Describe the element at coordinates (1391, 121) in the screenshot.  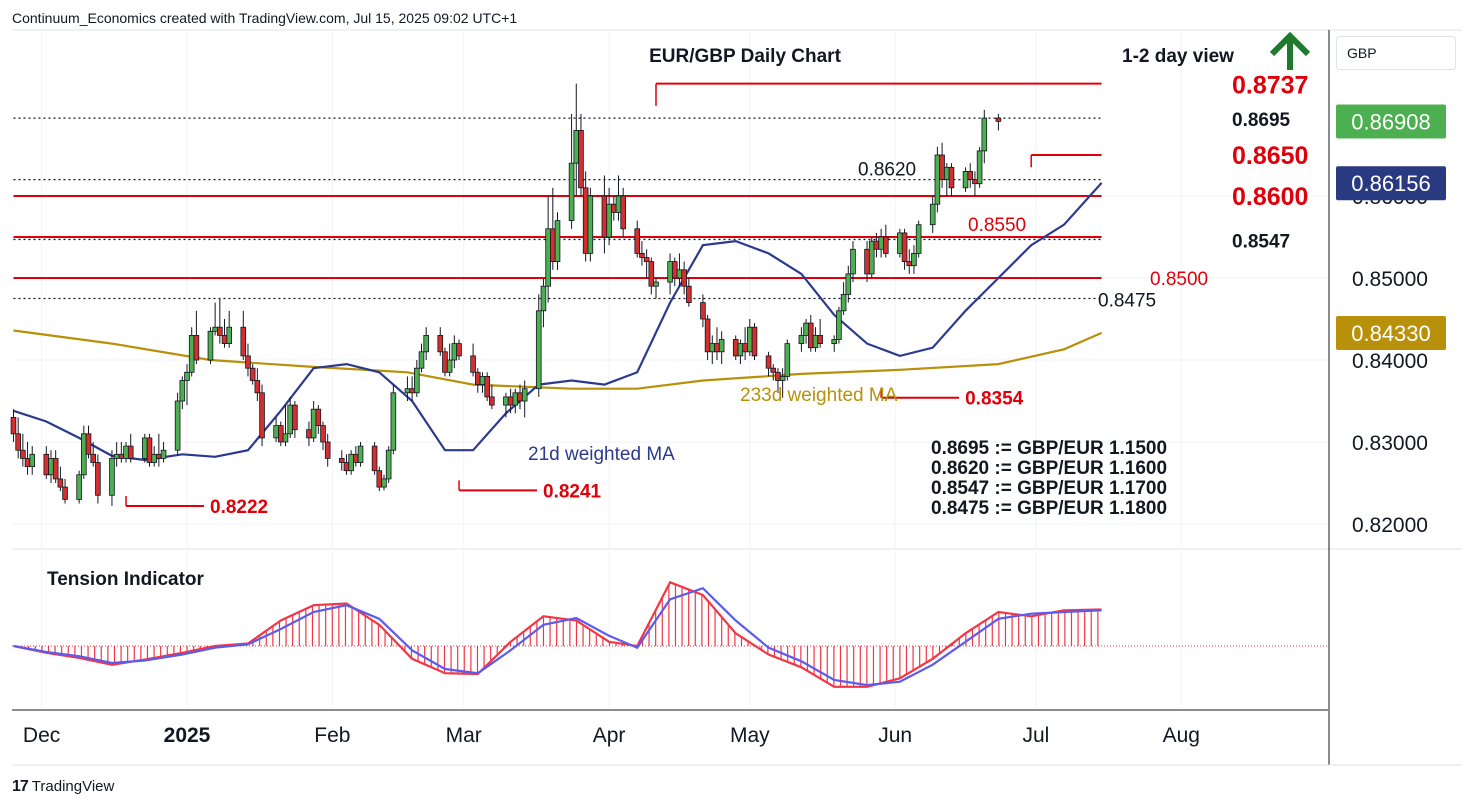
I see `last-price-tag-bg` at that location.